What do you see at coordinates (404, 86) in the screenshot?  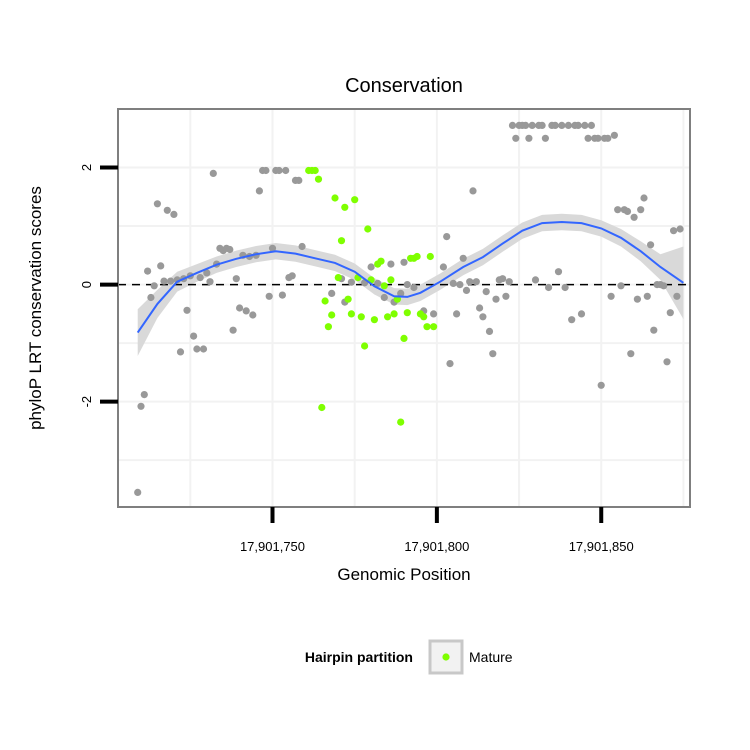 I see `chart-title: Conservation` at bounding box center [404, 86].